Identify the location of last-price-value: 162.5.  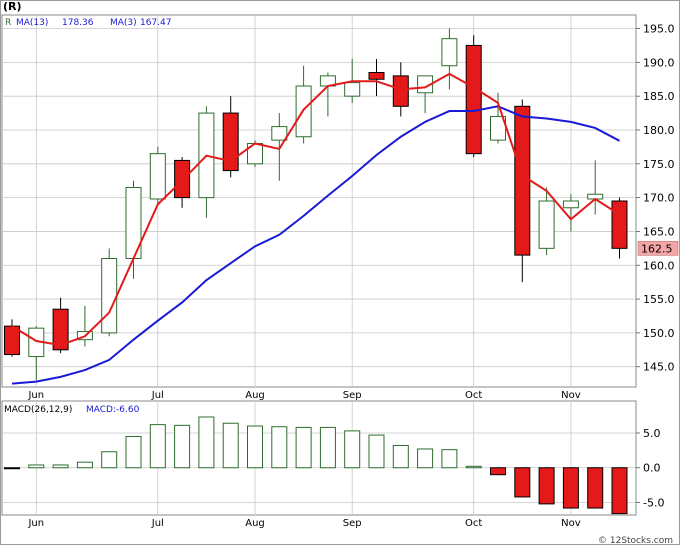
(657, 248).